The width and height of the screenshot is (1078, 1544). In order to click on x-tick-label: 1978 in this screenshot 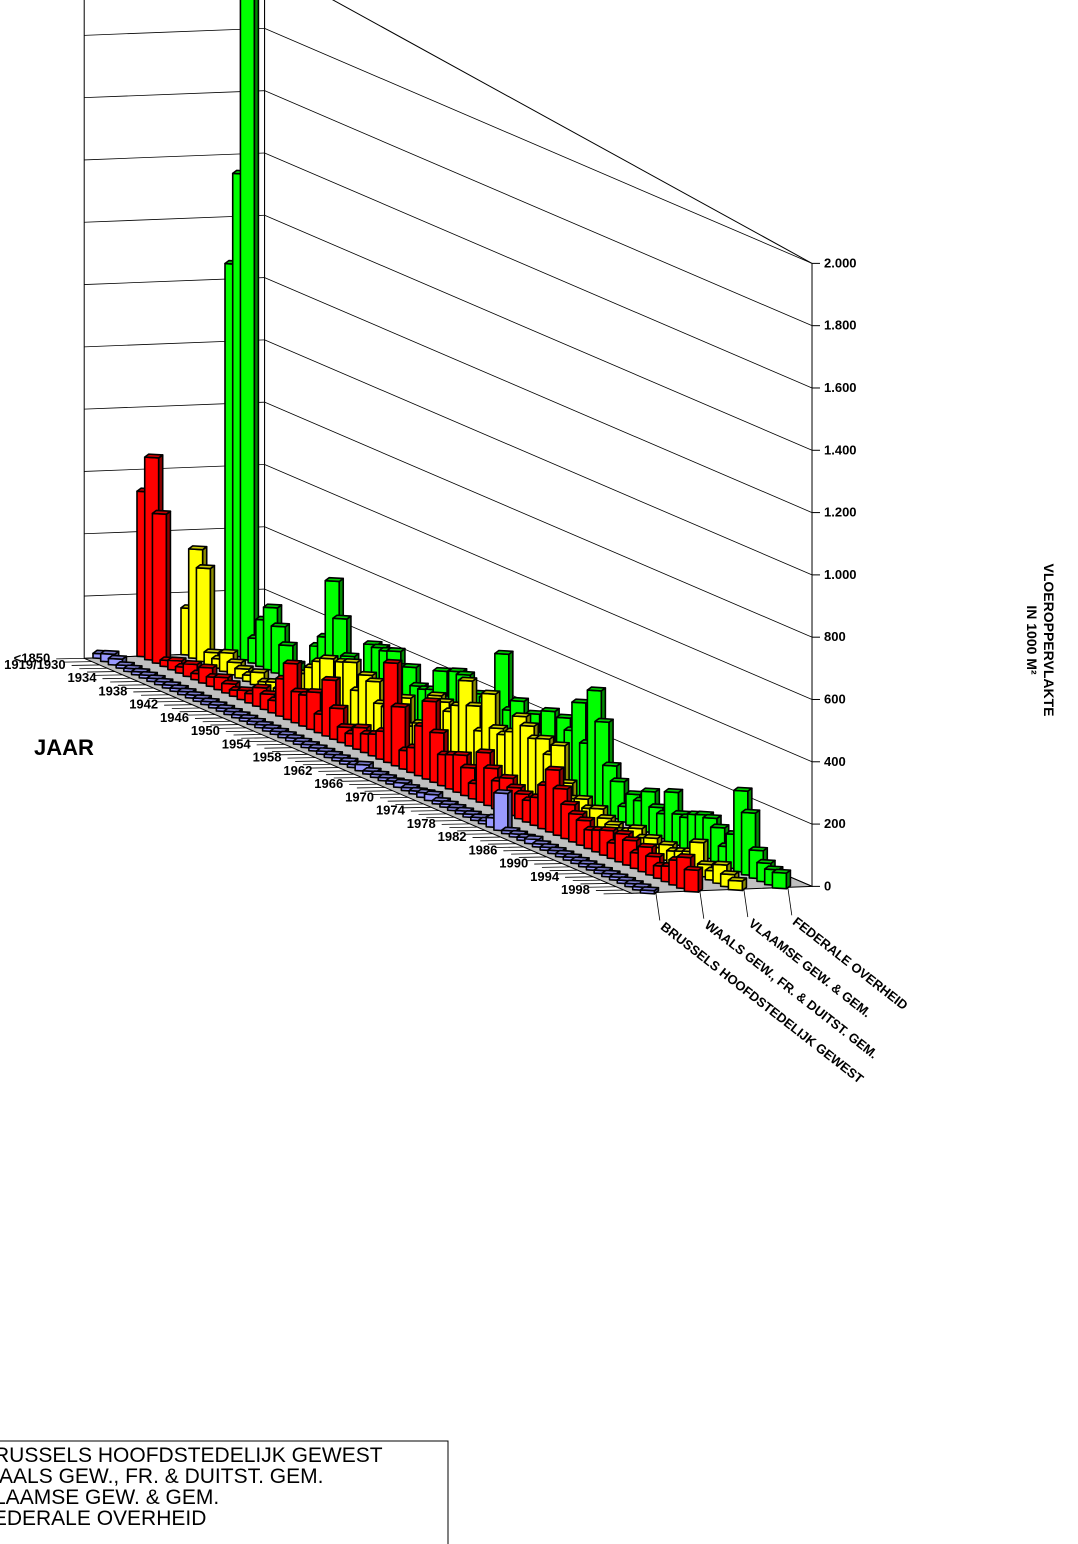, I will do `click(421, 823)`.